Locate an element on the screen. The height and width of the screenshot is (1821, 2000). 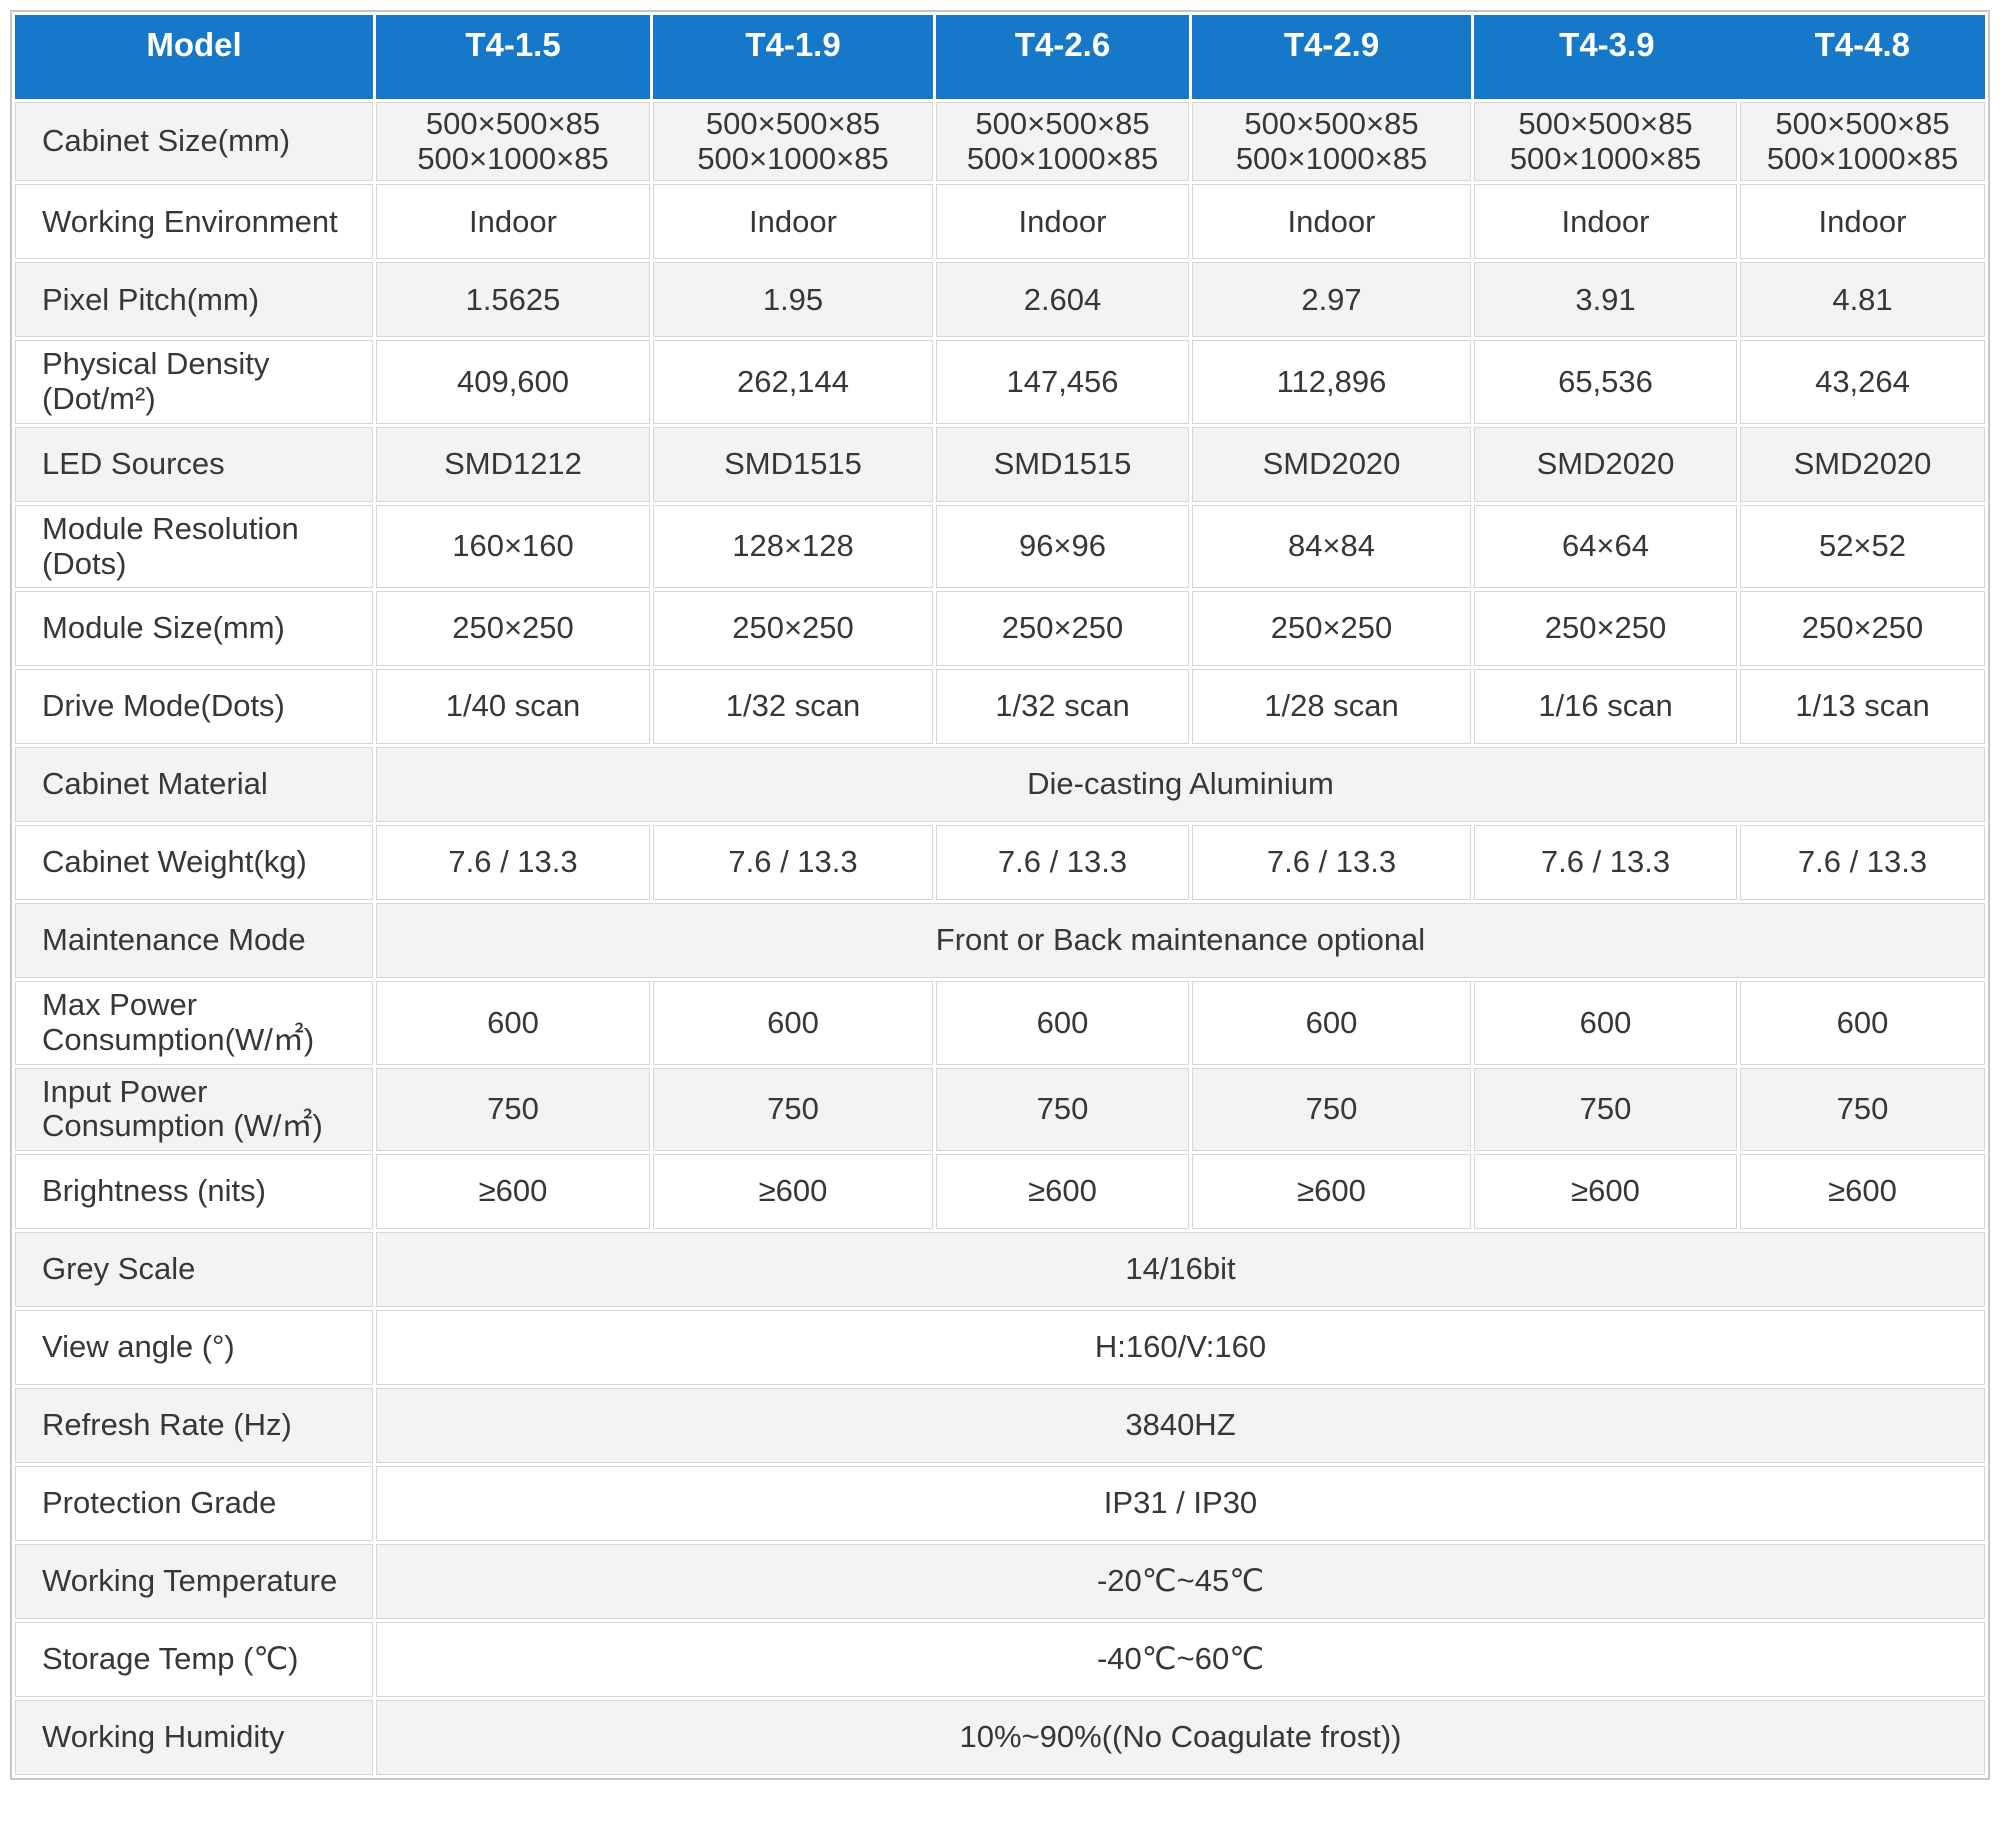
row-label-cell: Cabinet Material is located at coordinates (194, 785).